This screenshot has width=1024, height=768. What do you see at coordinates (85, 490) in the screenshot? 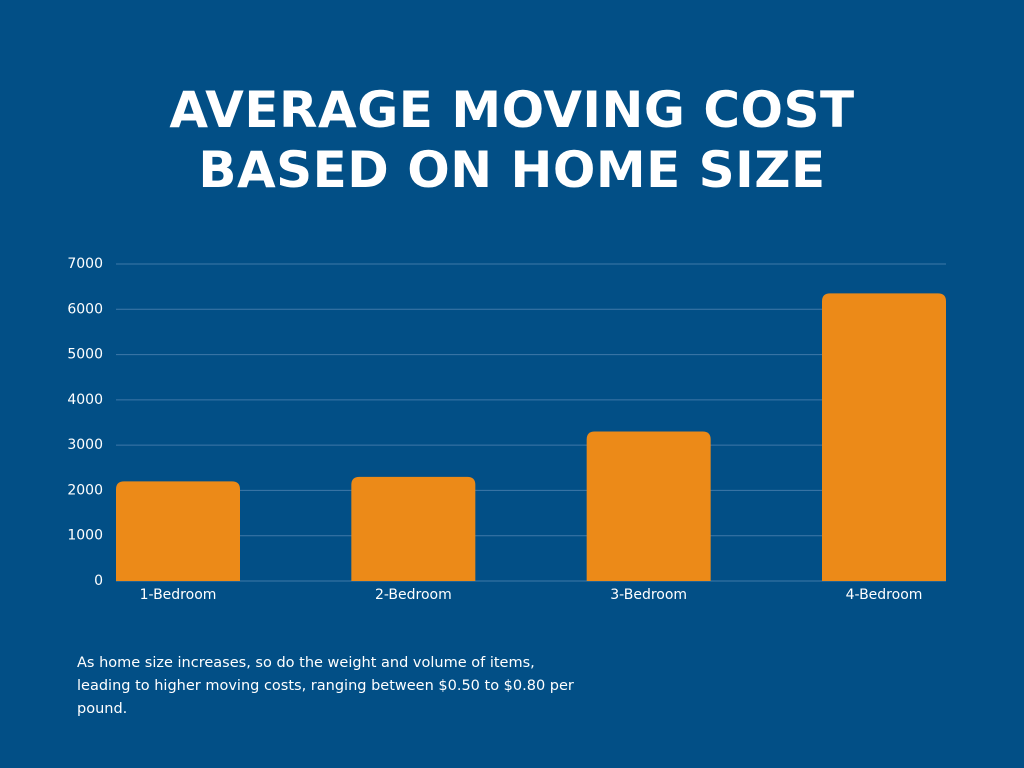
I see `y-tick-label: 2000` at bounding box center [85, 490].